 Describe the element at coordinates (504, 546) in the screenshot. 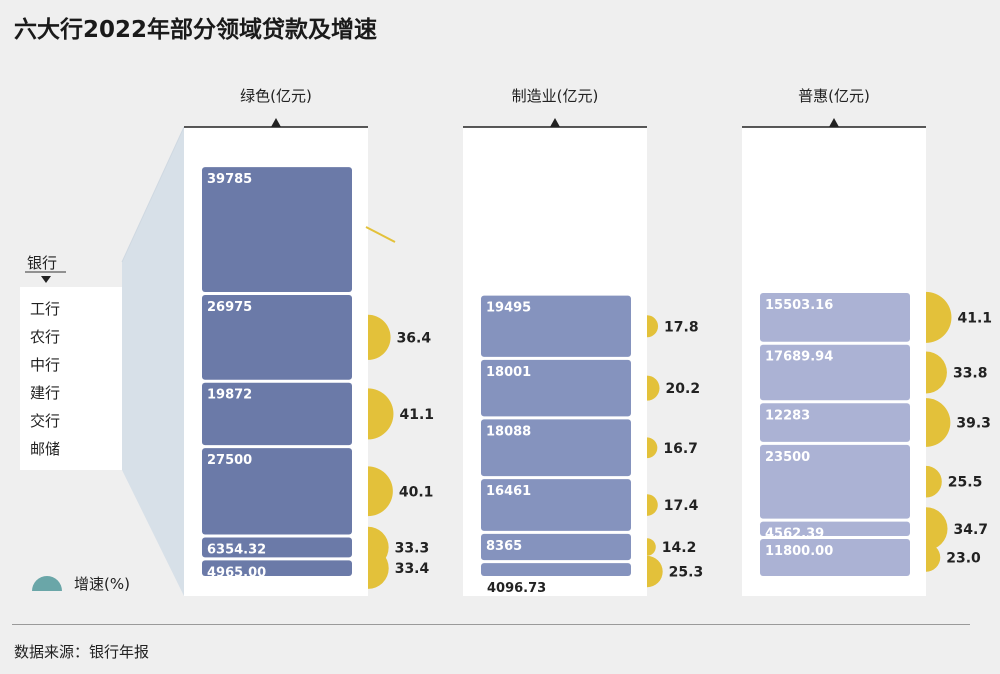

I see `bar-value-label: 8365` at that location.